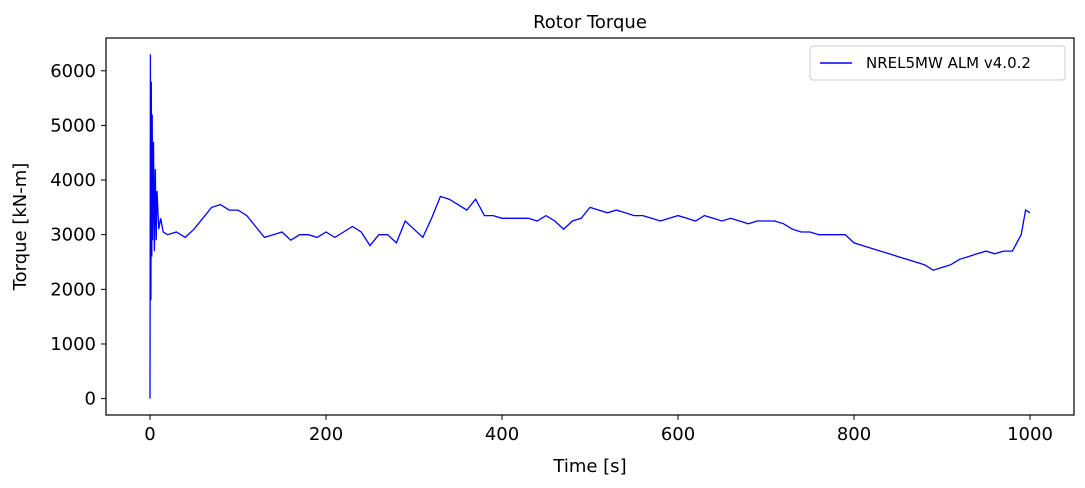 The width and height of the screenshot is (1085, 488). I want to click on x-tick-label: 1000, so click(1030, 434).